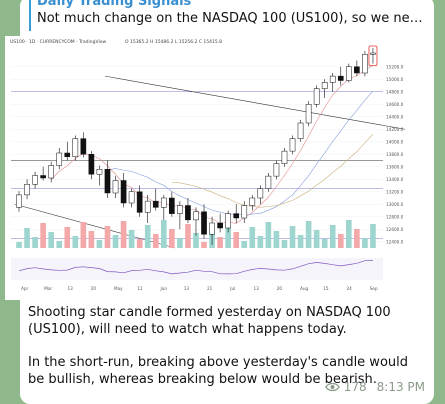 The height and width of the screenshot is (404, 445). Describe the element at coordinates (304, 288) in the screenshot. I see `x-tick-label: Aug` at that location.